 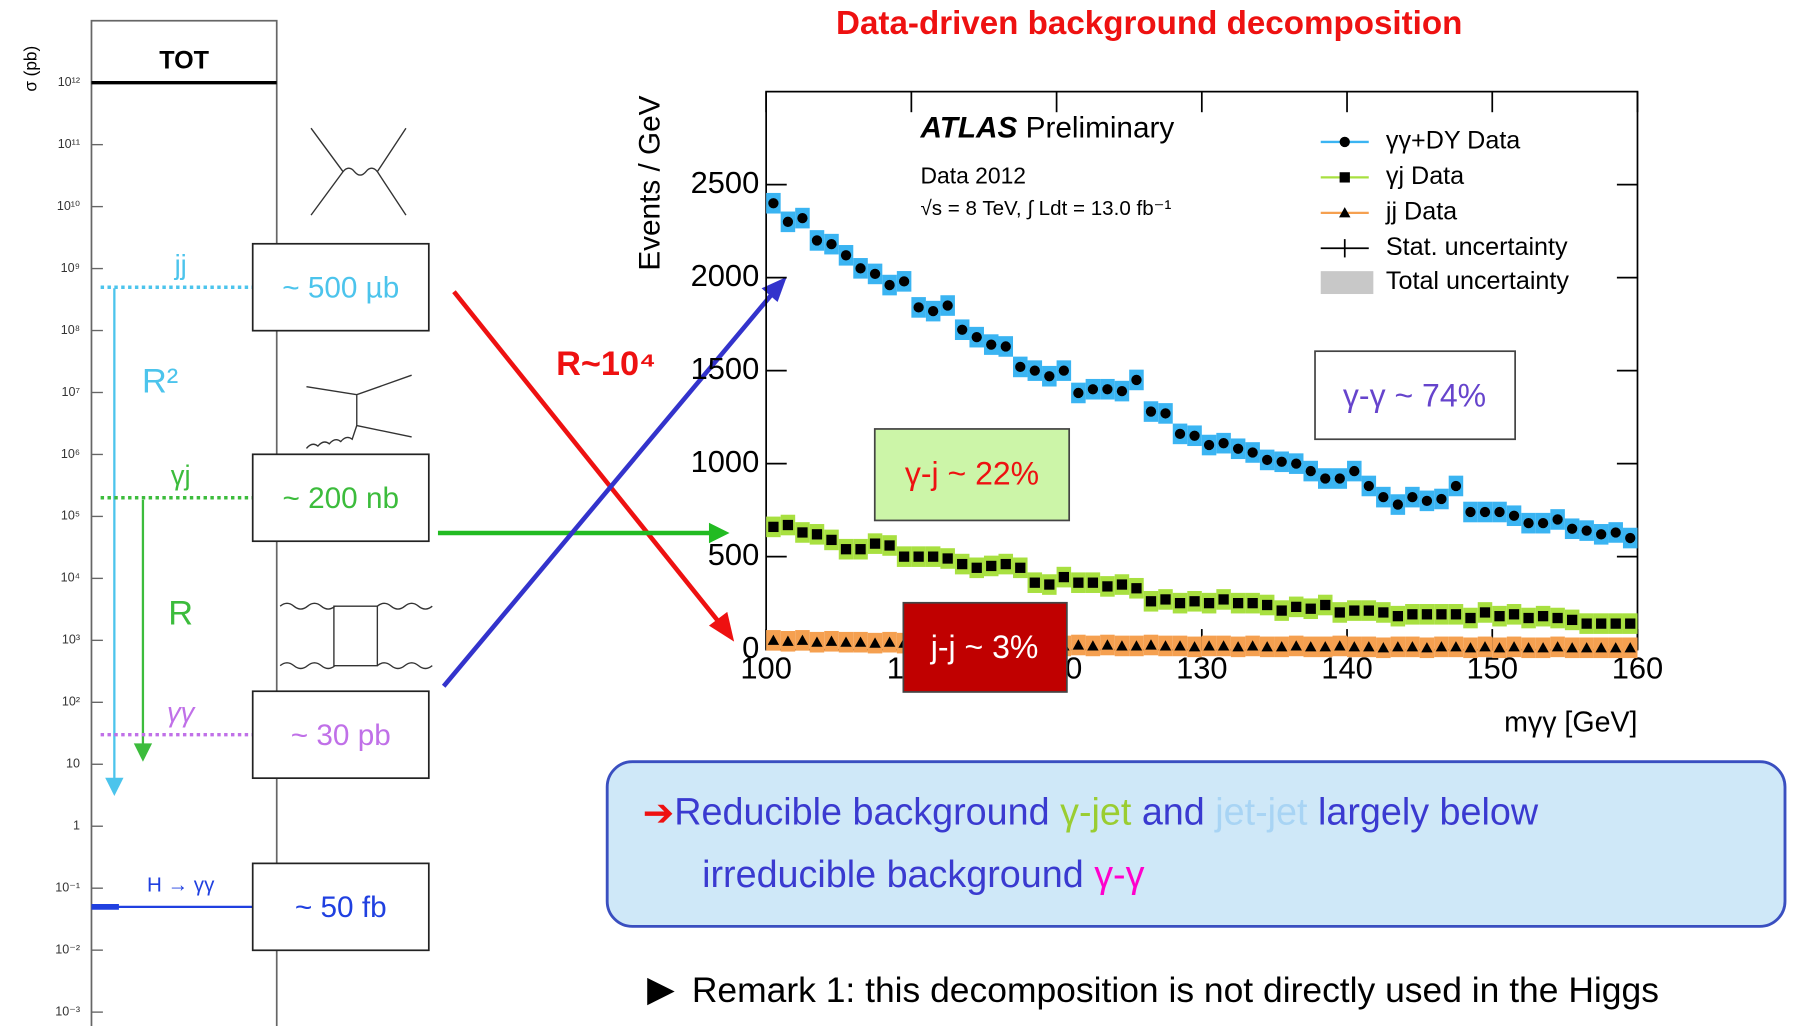 I want to click on series-name: jj, so click(x=180, y=264).